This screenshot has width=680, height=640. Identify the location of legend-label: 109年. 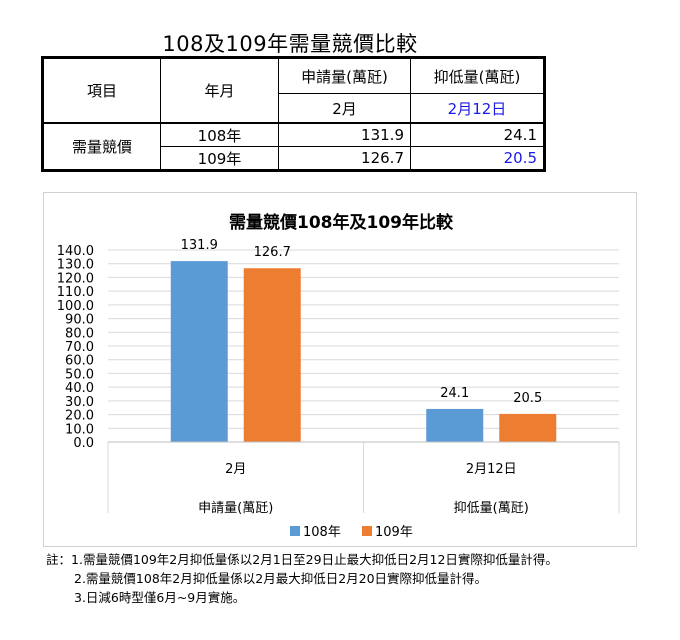
(394, 532).